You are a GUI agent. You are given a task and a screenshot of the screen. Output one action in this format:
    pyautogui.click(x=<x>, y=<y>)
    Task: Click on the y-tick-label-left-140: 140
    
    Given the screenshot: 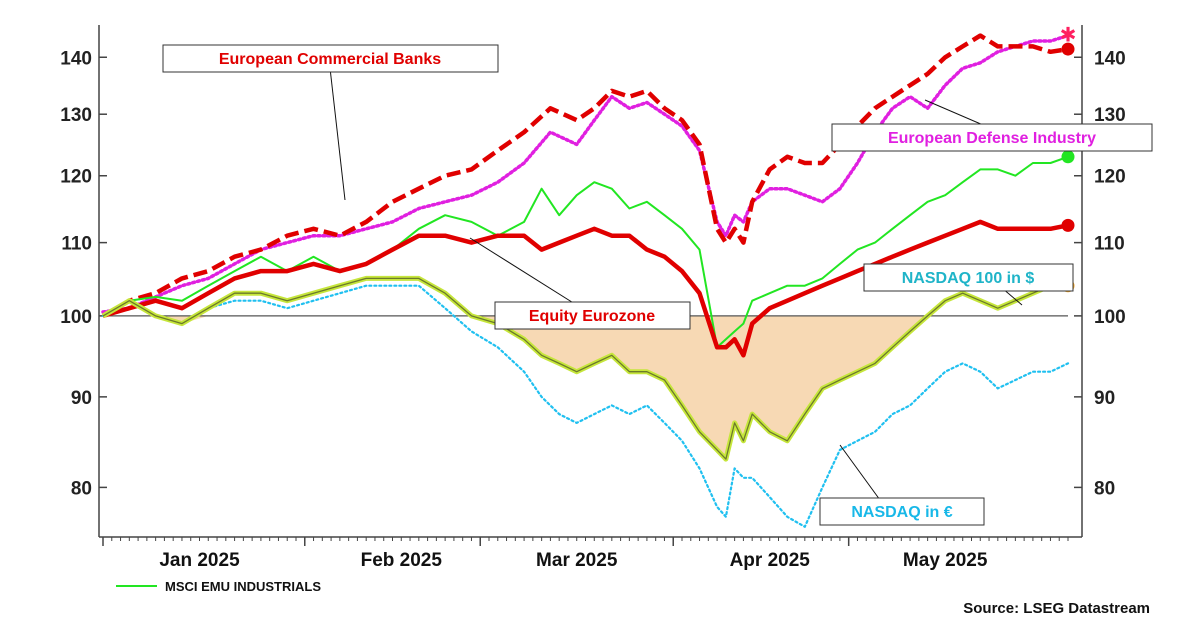 What is the action you would take?
    pyautogui.click(x=76, y=58)
    